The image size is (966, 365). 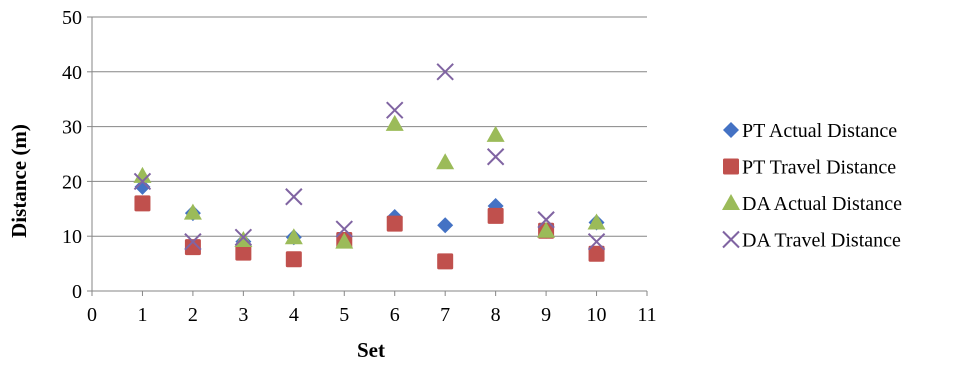 What do you see at coordinates (142, 315) in the screenshot?
I see `x-tick-label-1: 1` at bounding box center [142, 315].